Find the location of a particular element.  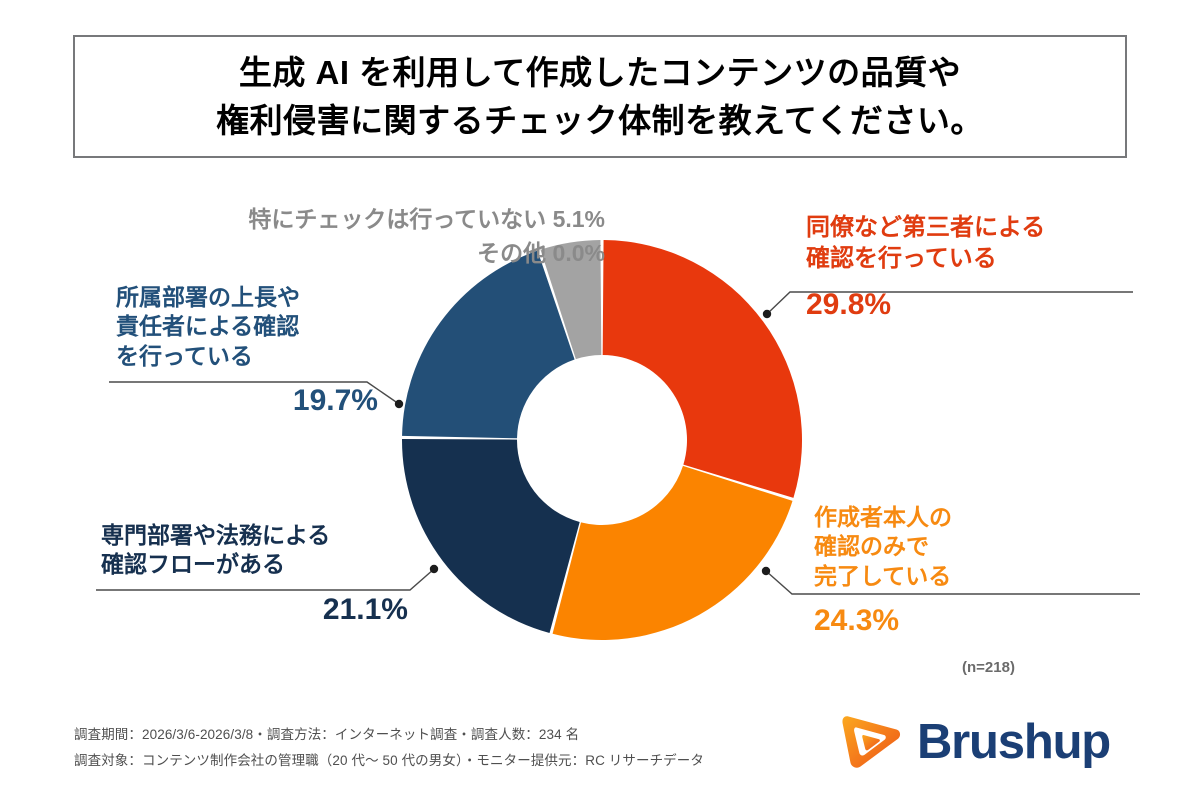

leader-line-supervisor is located at coordinates (254, 393).